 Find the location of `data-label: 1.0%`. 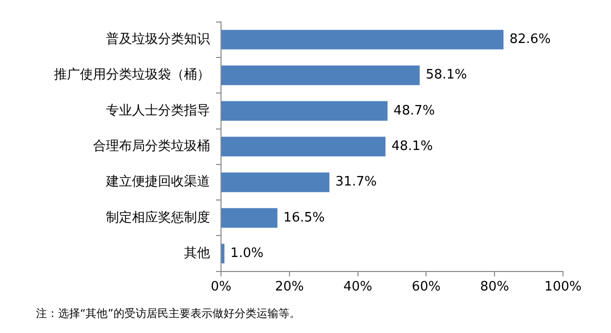

data-label: 1.0% is located at coordinates (247, 253).